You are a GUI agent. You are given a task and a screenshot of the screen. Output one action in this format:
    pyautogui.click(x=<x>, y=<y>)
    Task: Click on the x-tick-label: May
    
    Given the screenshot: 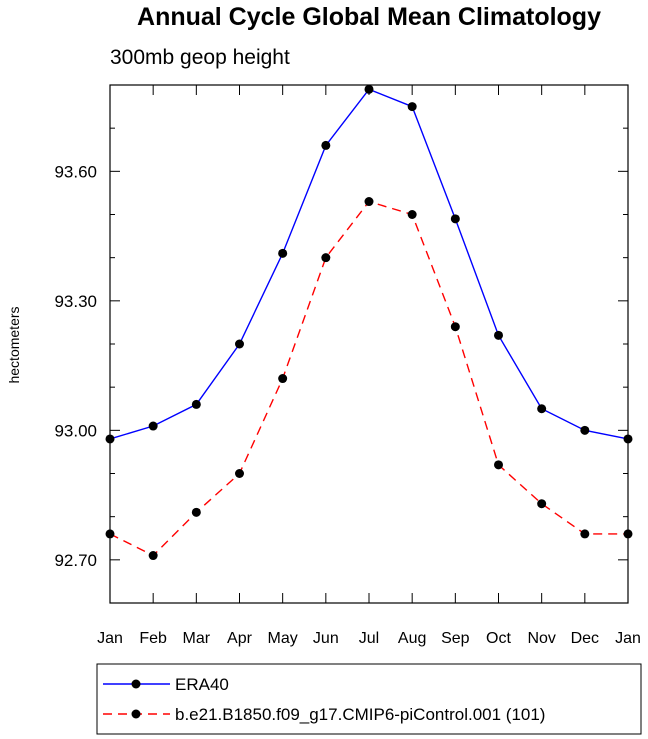 What is the action you would take?
    pyautogui.click(x=283, y=638)
    